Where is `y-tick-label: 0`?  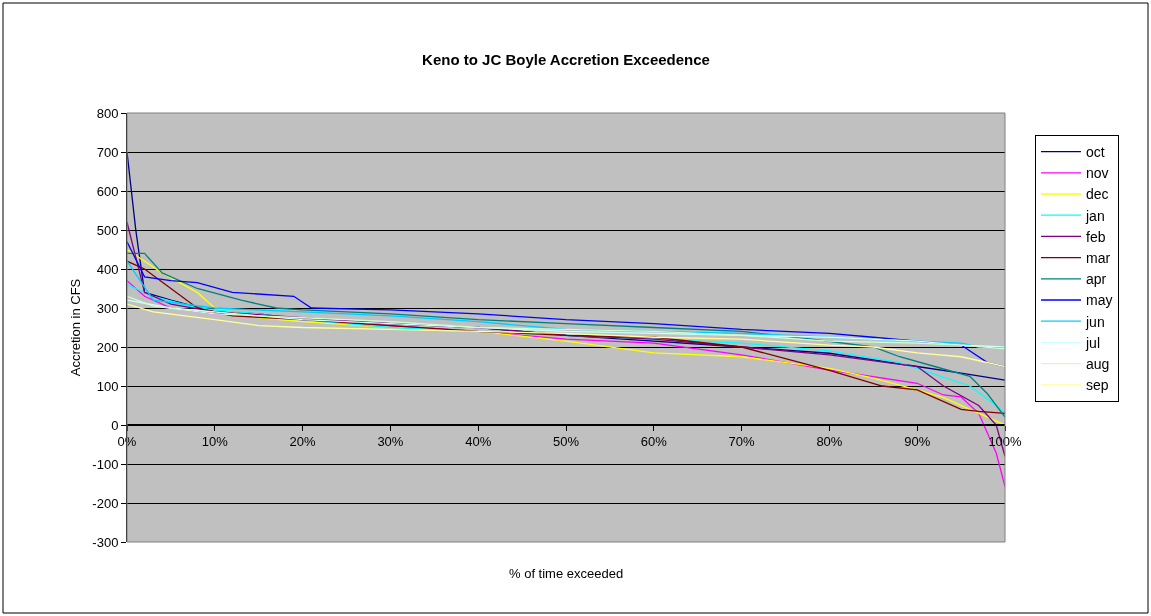 y-tick-label: 0 is located at coordinates (115, 425).